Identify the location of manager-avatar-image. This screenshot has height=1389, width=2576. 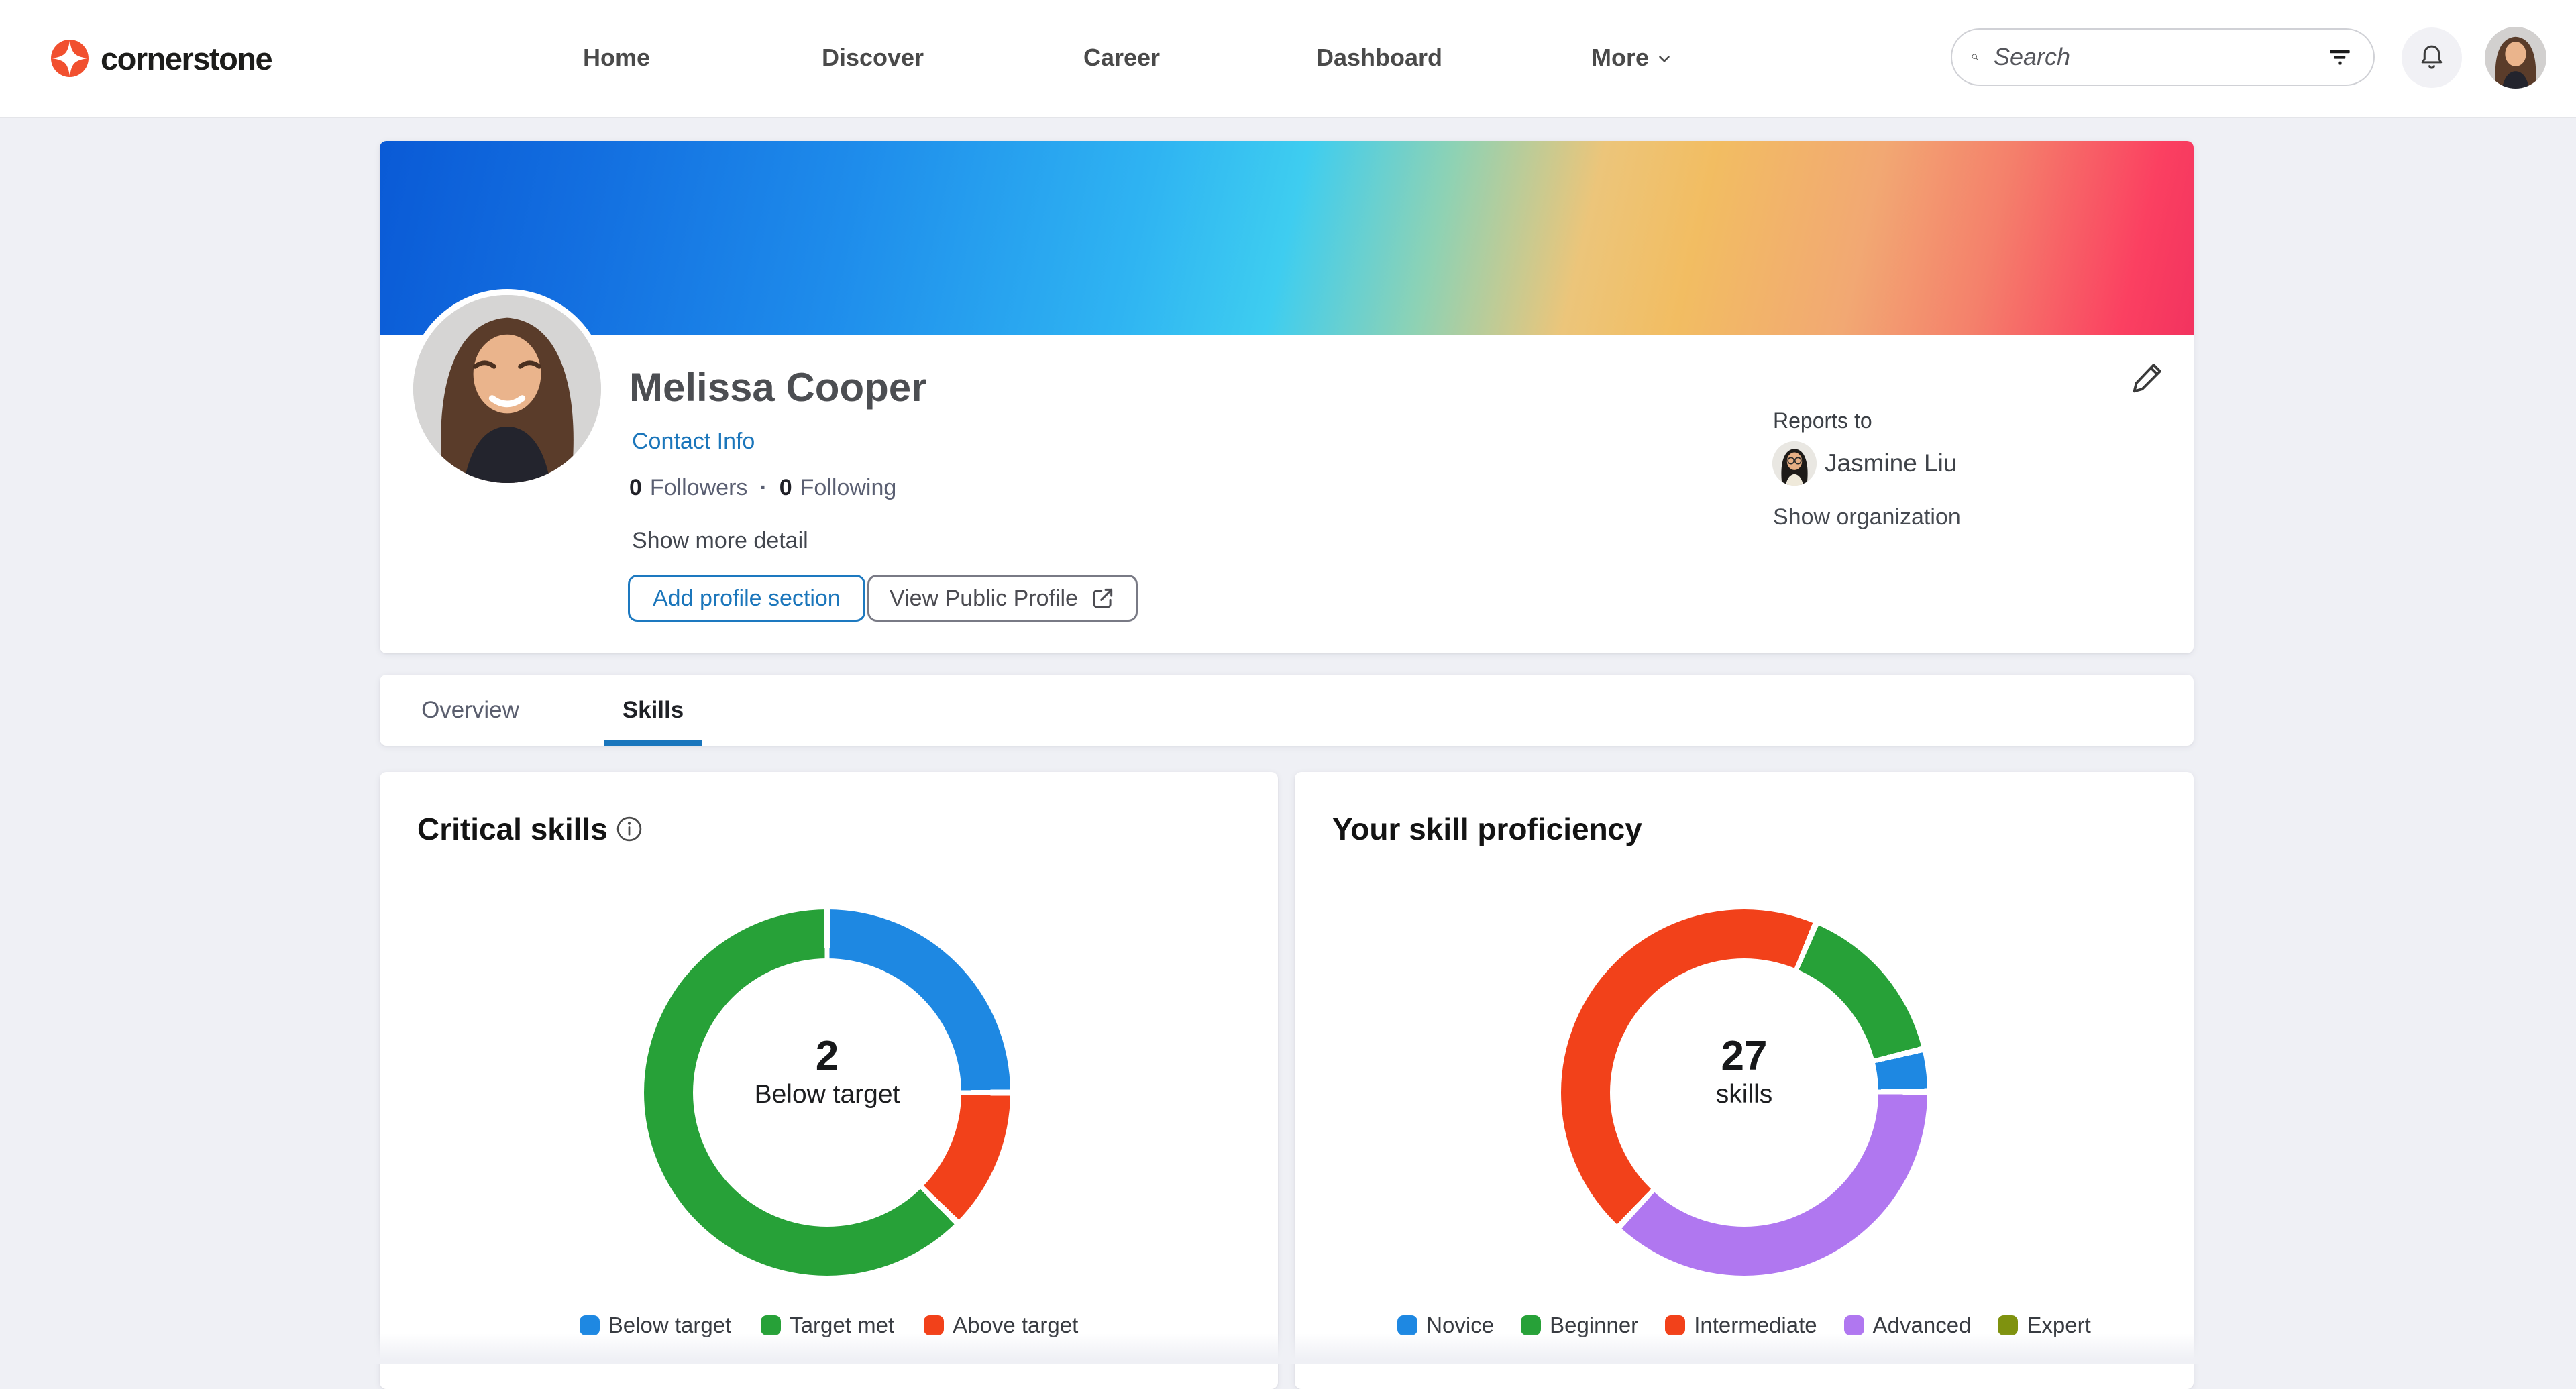
(1794, 463).